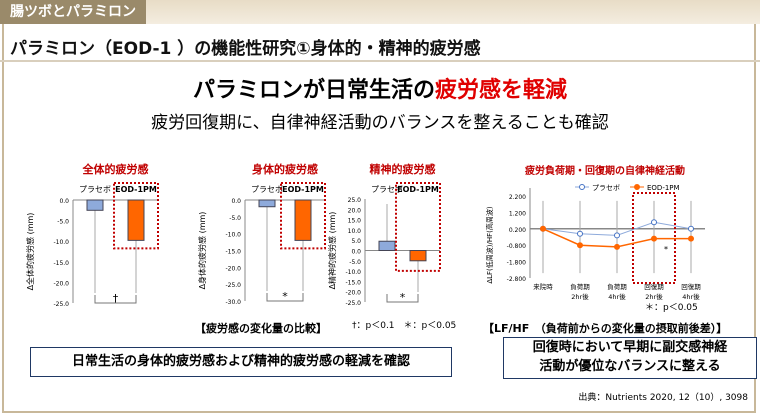 This screenshot has height=415, width=760. Describe the element at coordinates (73, 12) in the screenshot. I see `section-tag: 腸ツボとパラミロン` at that location.